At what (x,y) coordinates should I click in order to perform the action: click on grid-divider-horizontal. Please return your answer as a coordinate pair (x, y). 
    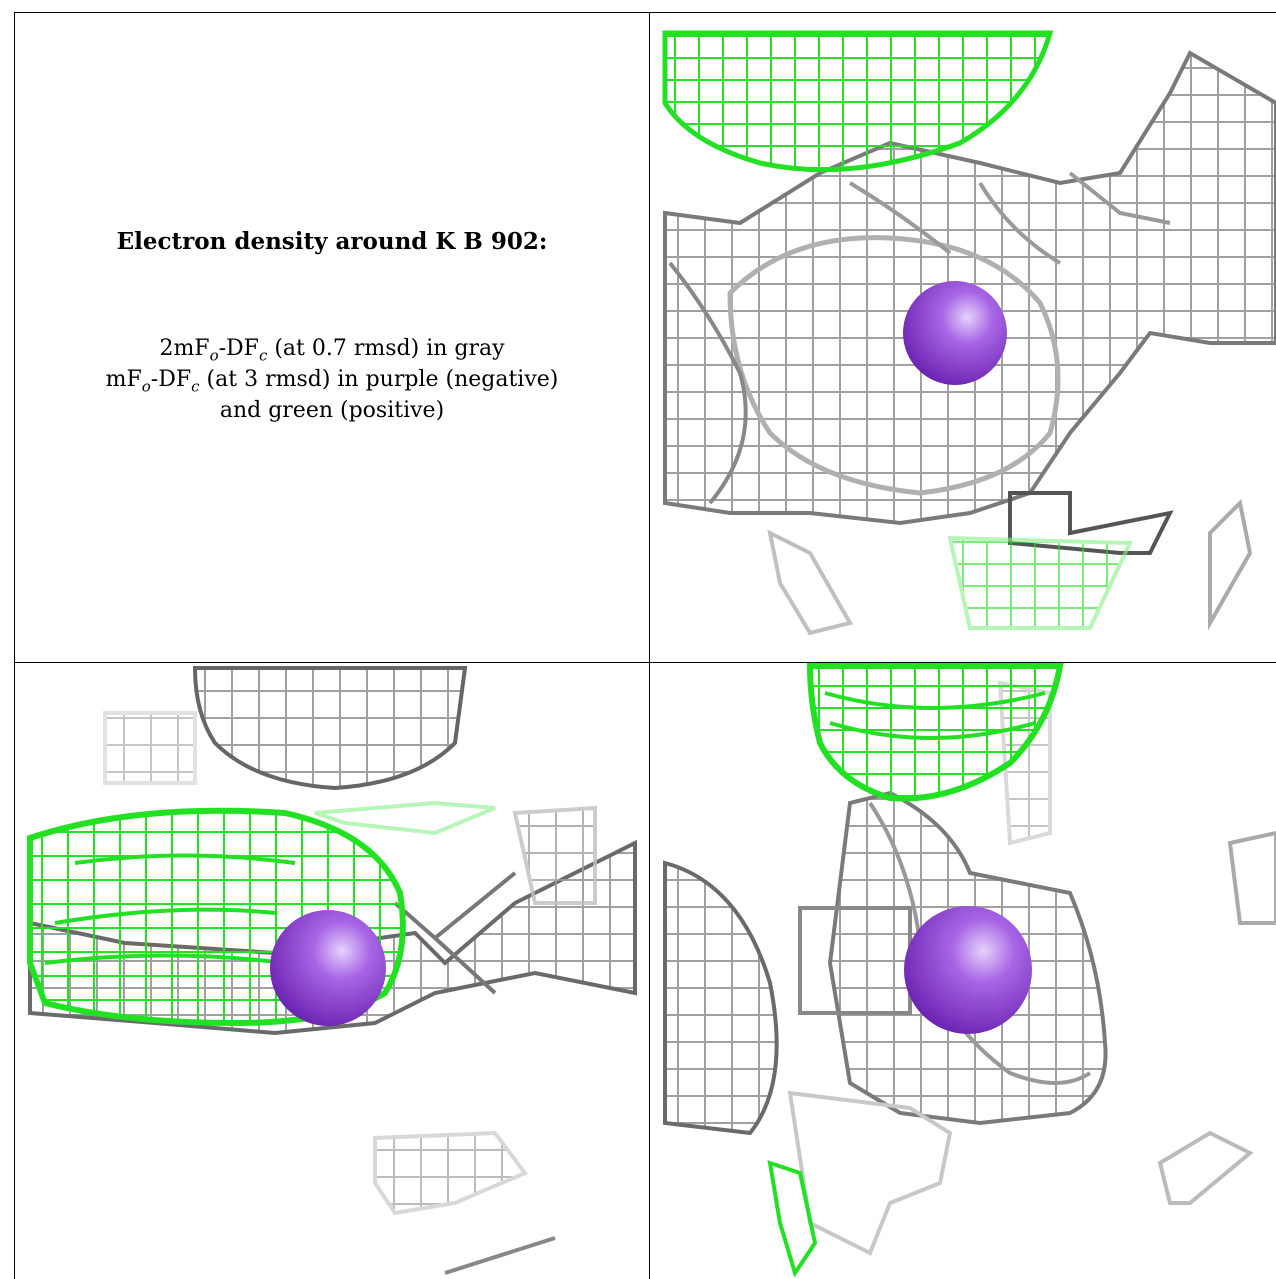
    Looking at the image, I should click on (645, 662).